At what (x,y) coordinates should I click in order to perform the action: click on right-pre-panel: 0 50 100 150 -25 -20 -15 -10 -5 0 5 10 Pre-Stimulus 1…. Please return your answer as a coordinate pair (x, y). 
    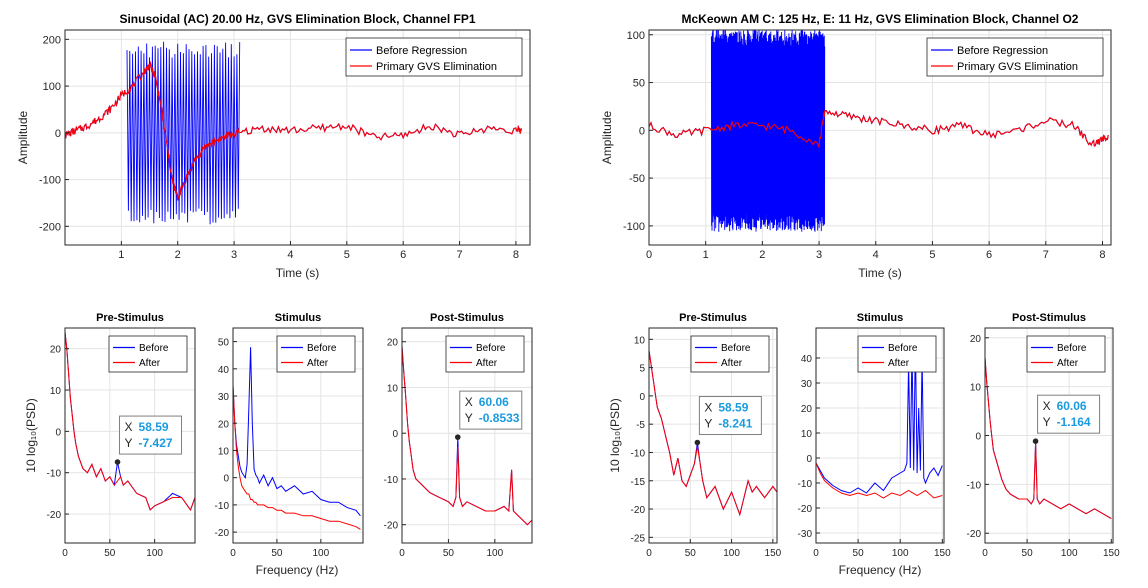
    Looking at the image, I should click on (695, 435).